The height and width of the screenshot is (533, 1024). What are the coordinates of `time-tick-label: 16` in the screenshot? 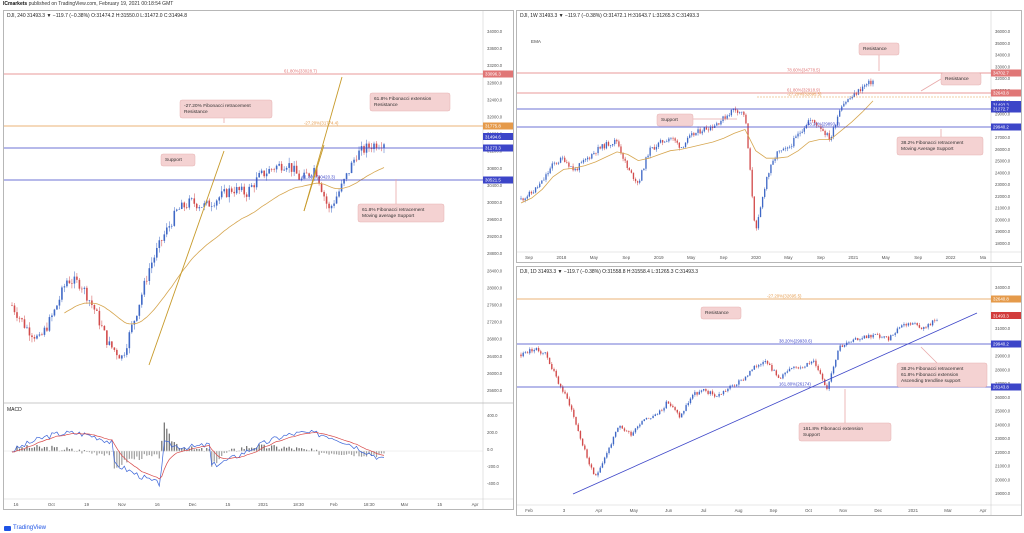 It's located at (16, 504).